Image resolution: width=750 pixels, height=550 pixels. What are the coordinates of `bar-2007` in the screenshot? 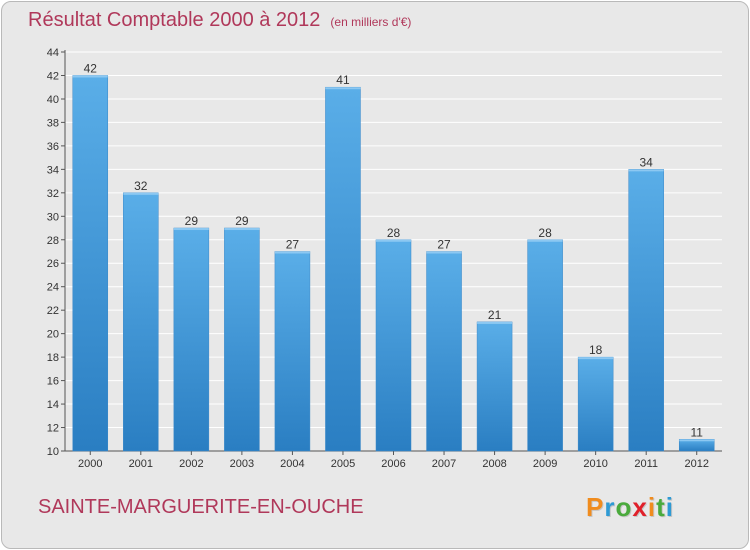 It's located at (444, 351).